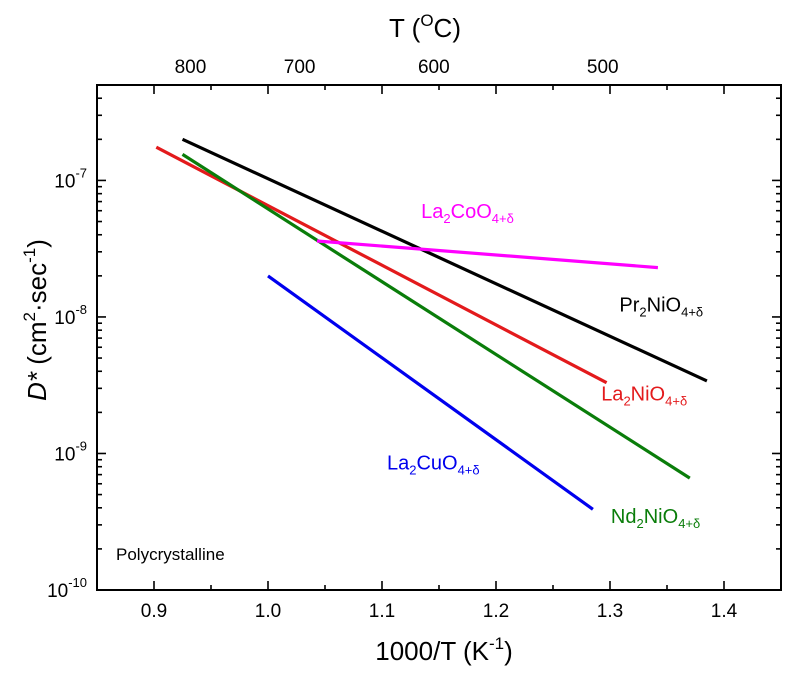 The image size is (789, 676). Describe the element at coordinates (37, 386) in the screenshot. I see `y-axis-title-italic: D*` at that location.